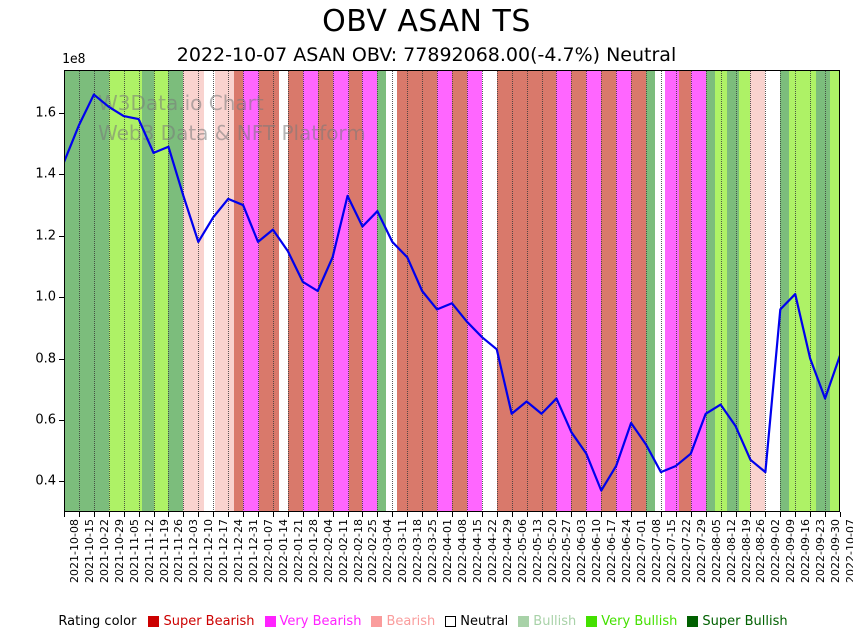 This screenshot has height=641, width=853. I want to click on x-tick-label: 2021-10-22, so click(104, 551).